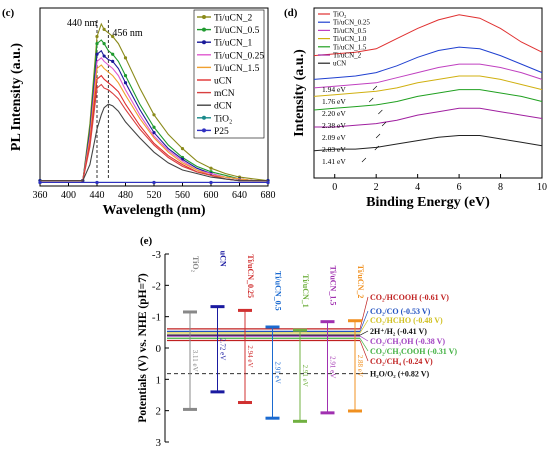  Describe the element at coordinates (334, 161) in the screenshot. I see `onset-label: 1.41 eV` at that location.